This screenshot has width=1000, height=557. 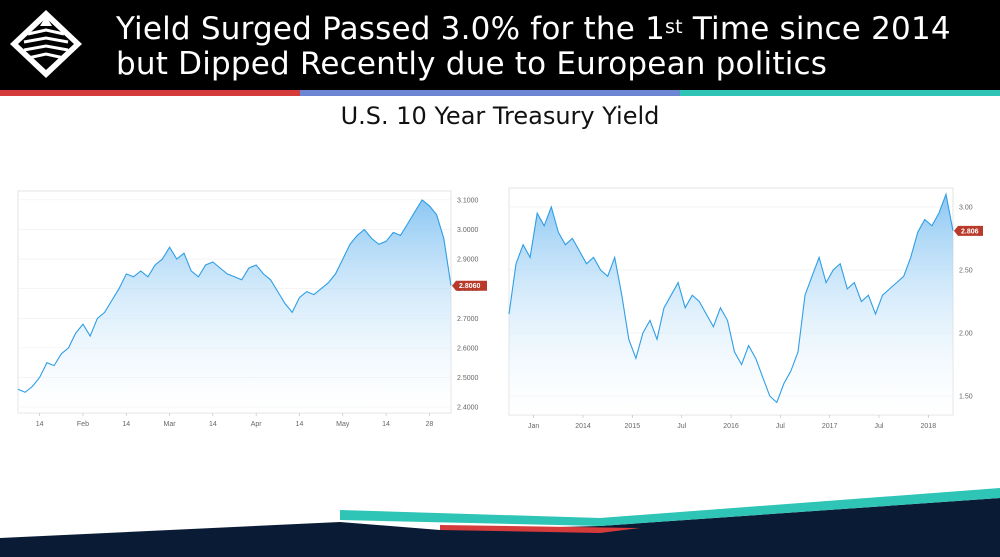 I want to click on last-value-label: 2.8060, so click(x=470, y=286).